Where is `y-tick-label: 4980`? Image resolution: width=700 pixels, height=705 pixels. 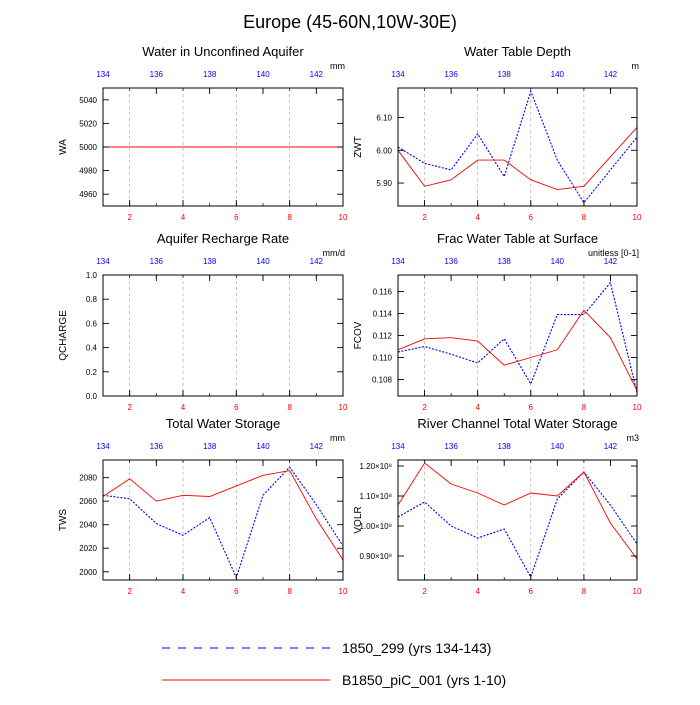 y-tick-label: 4980 is located at coordinates (88, 171).